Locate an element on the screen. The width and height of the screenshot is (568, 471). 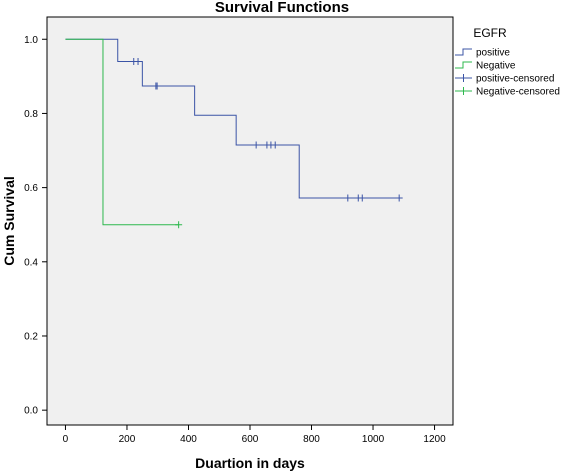
legend-entry-label: positive-censored is located at coordinates (515, 79).